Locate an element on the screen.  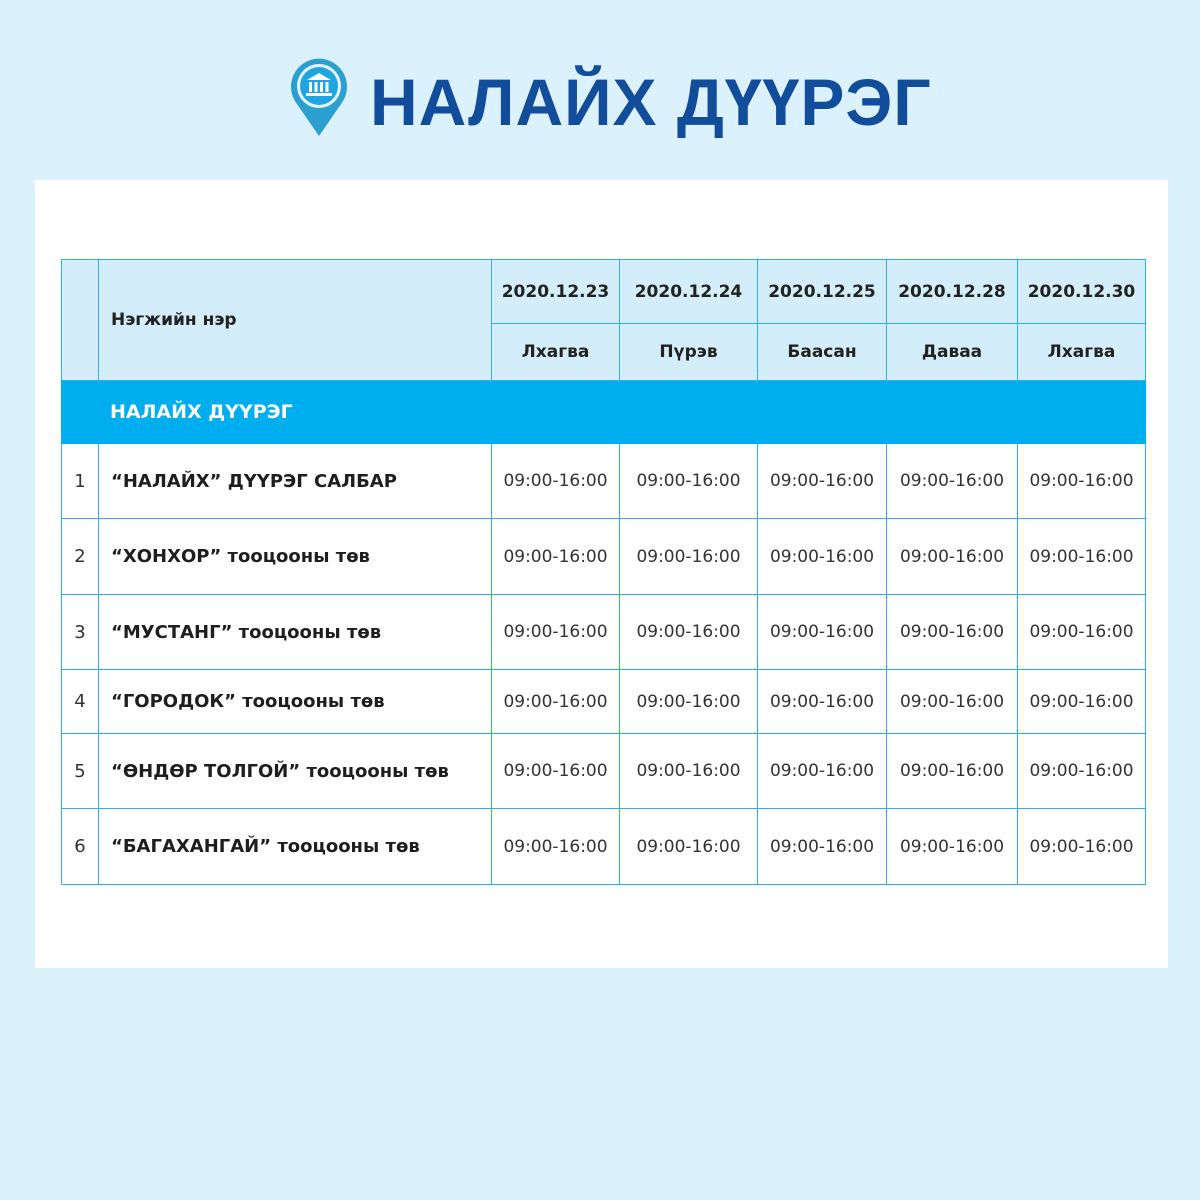
header-row-weekdays: Лхагва Пүрэв Баасан Даваа Лхагва is located at coordinates (604, 352).